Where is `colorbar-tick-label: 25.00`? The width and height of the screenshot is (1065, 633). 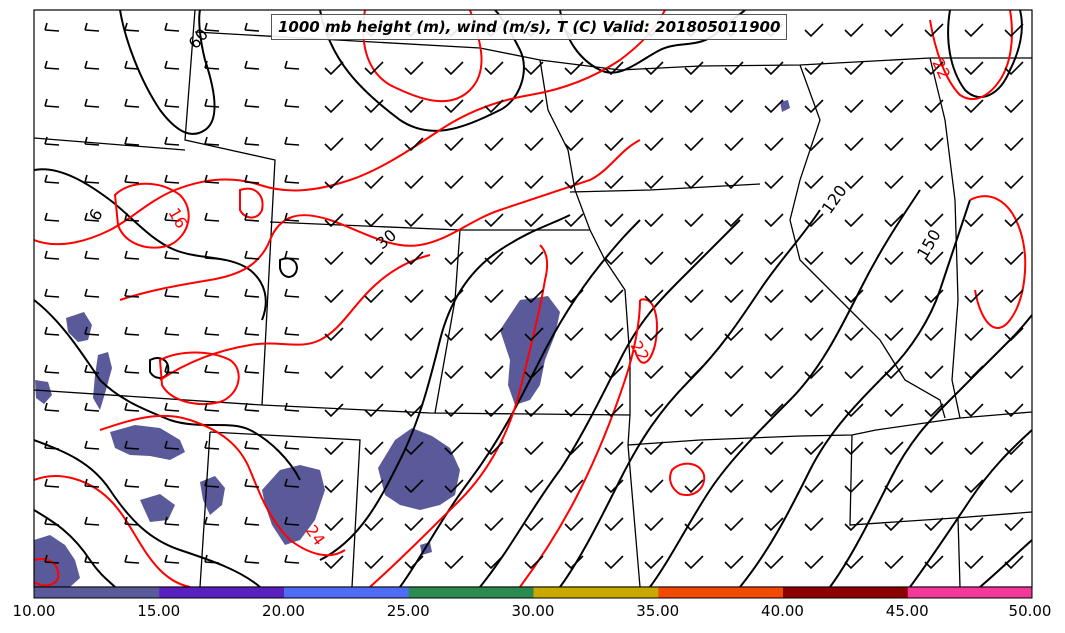 colorbar-tick-label: 25.00 is located at coordinates (408, 611).